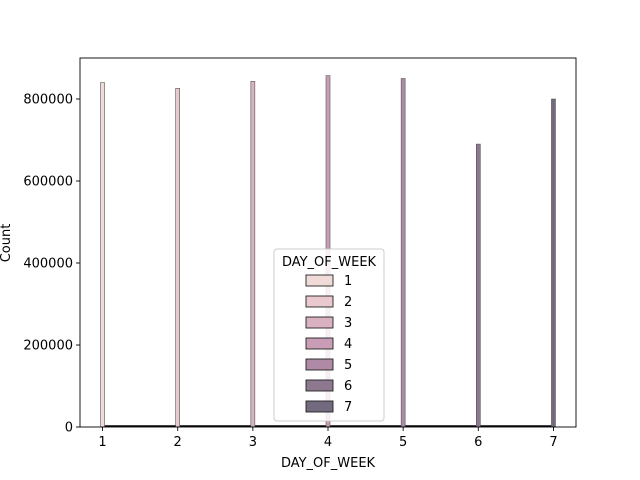  Describe the element at coordinates (253, 442) in the screenshot. I see `x-tick-label: 3` at that location.